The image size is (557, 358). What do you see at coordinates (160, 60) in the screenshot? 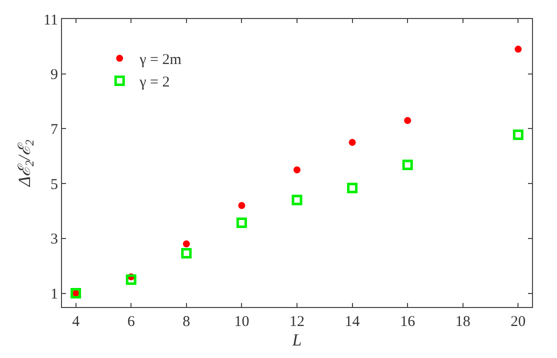
I see `legend-label: γ = 2m` at bounding box center [160, 60].